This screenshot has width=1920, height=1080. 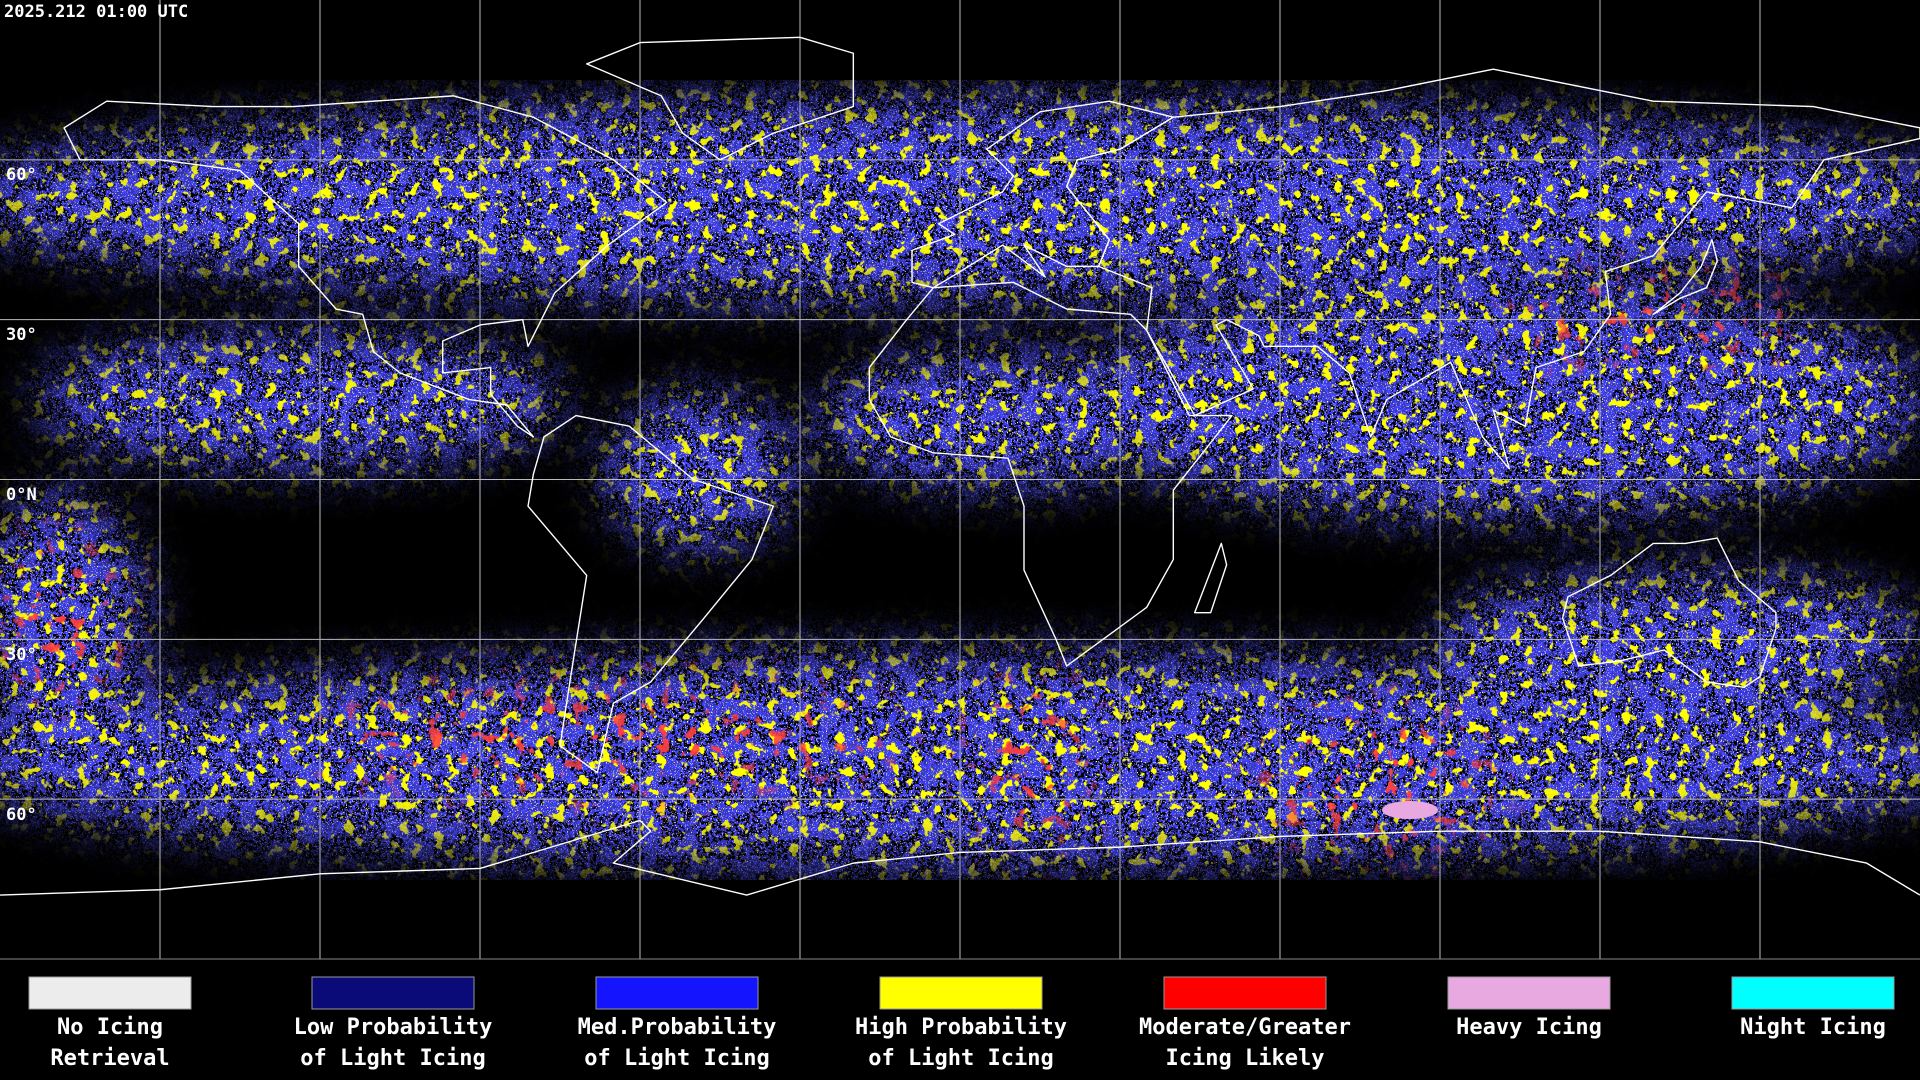 I want to click on latitude-labels: 60° 30° 0°N 30° 60°, so click(x=21, y=495).